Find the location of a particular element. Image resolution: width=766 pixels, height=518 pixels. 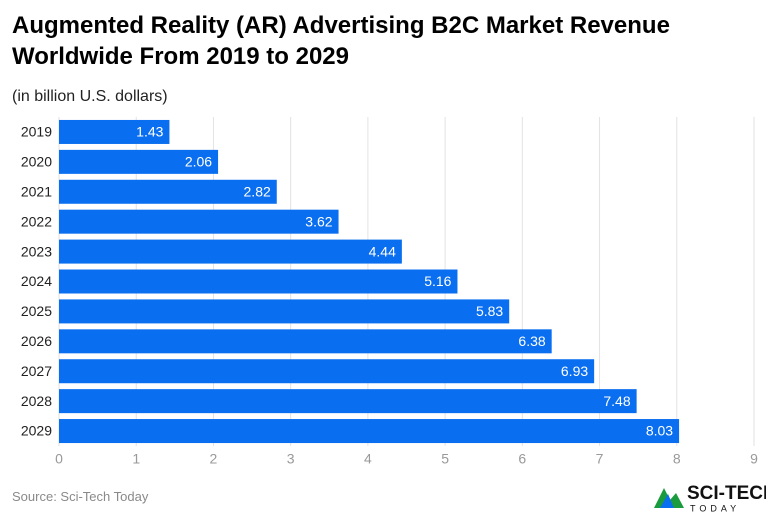

value-label: 4.44 is located at coordinates (382, 251).